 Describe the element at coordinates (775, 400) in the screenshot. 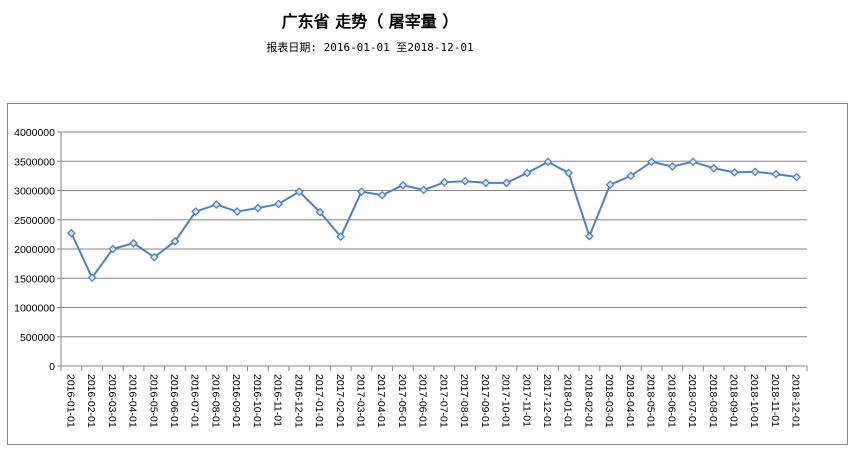

I see `x-tick-label: 2018-11-01` at that location.